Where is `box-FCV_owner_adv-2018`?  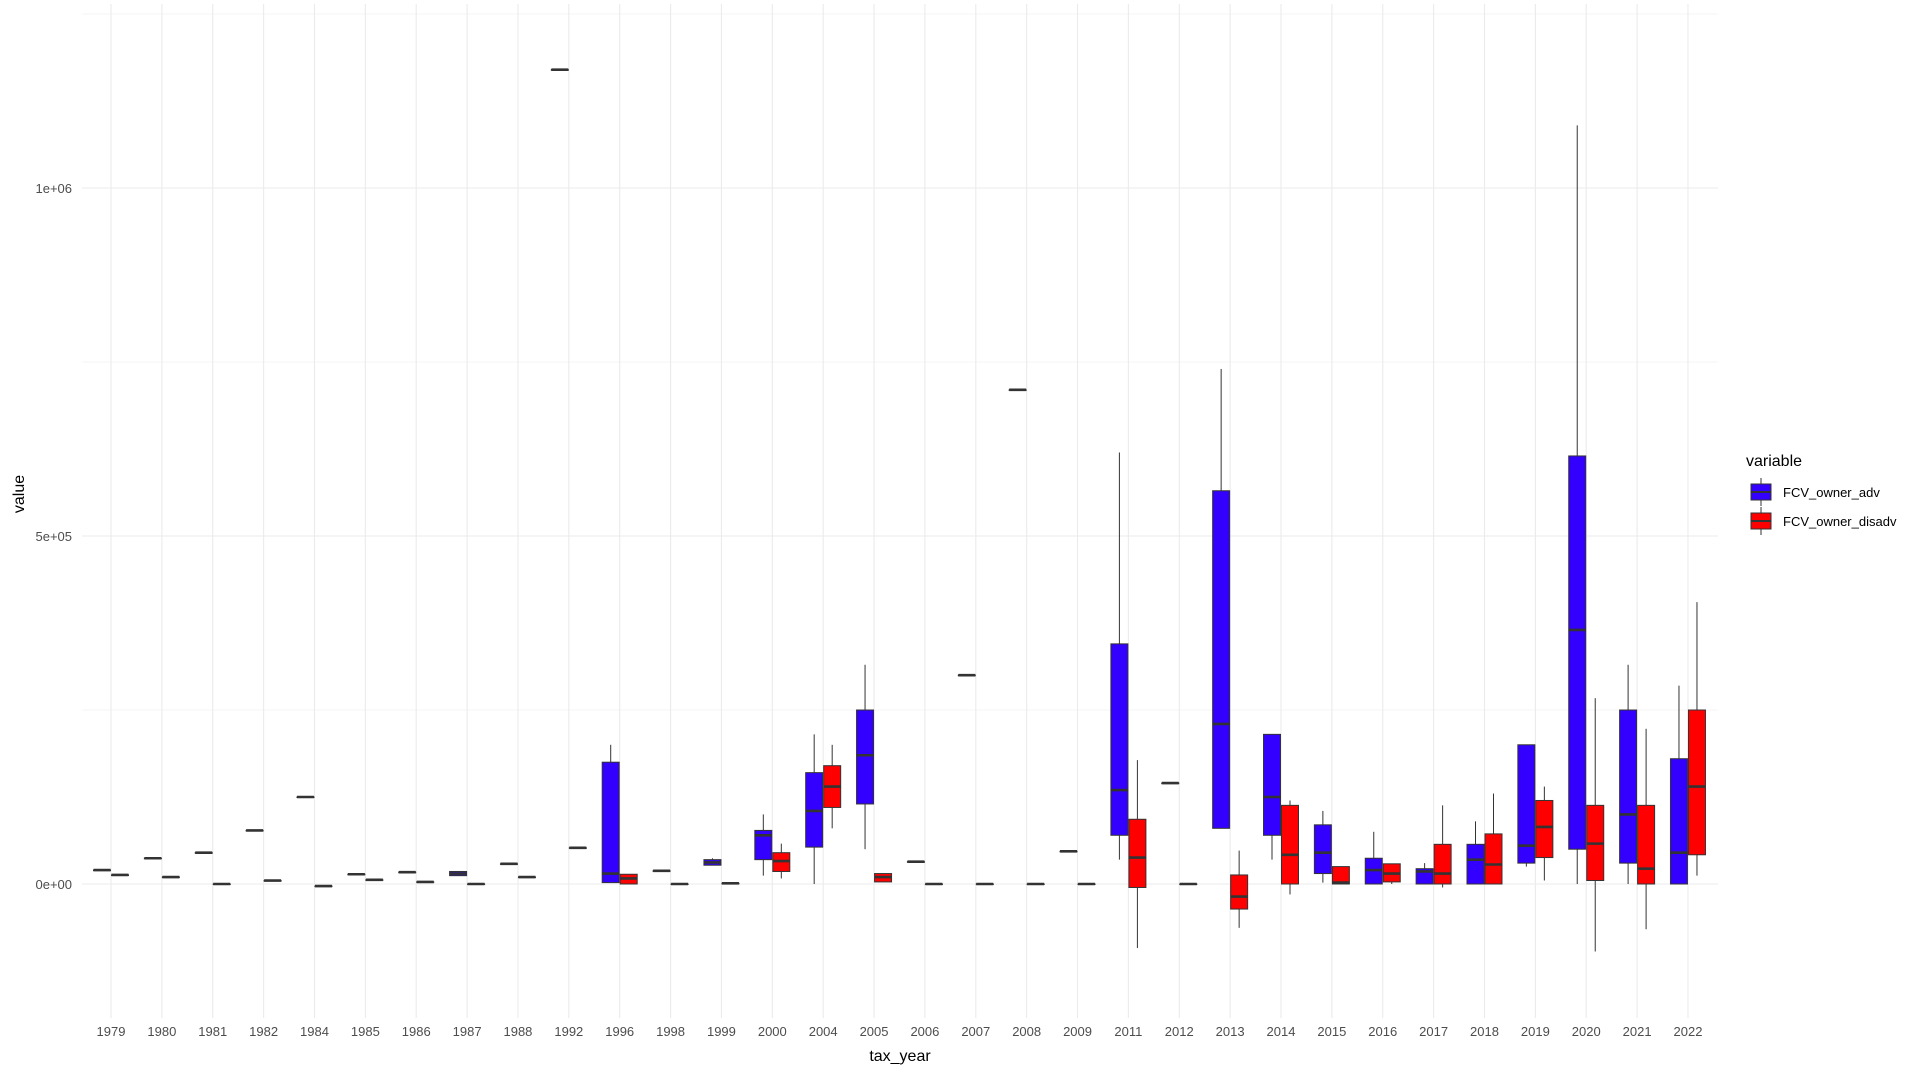
box-FCV_owner_adv-2018 is located at coordinates (1475, 853).